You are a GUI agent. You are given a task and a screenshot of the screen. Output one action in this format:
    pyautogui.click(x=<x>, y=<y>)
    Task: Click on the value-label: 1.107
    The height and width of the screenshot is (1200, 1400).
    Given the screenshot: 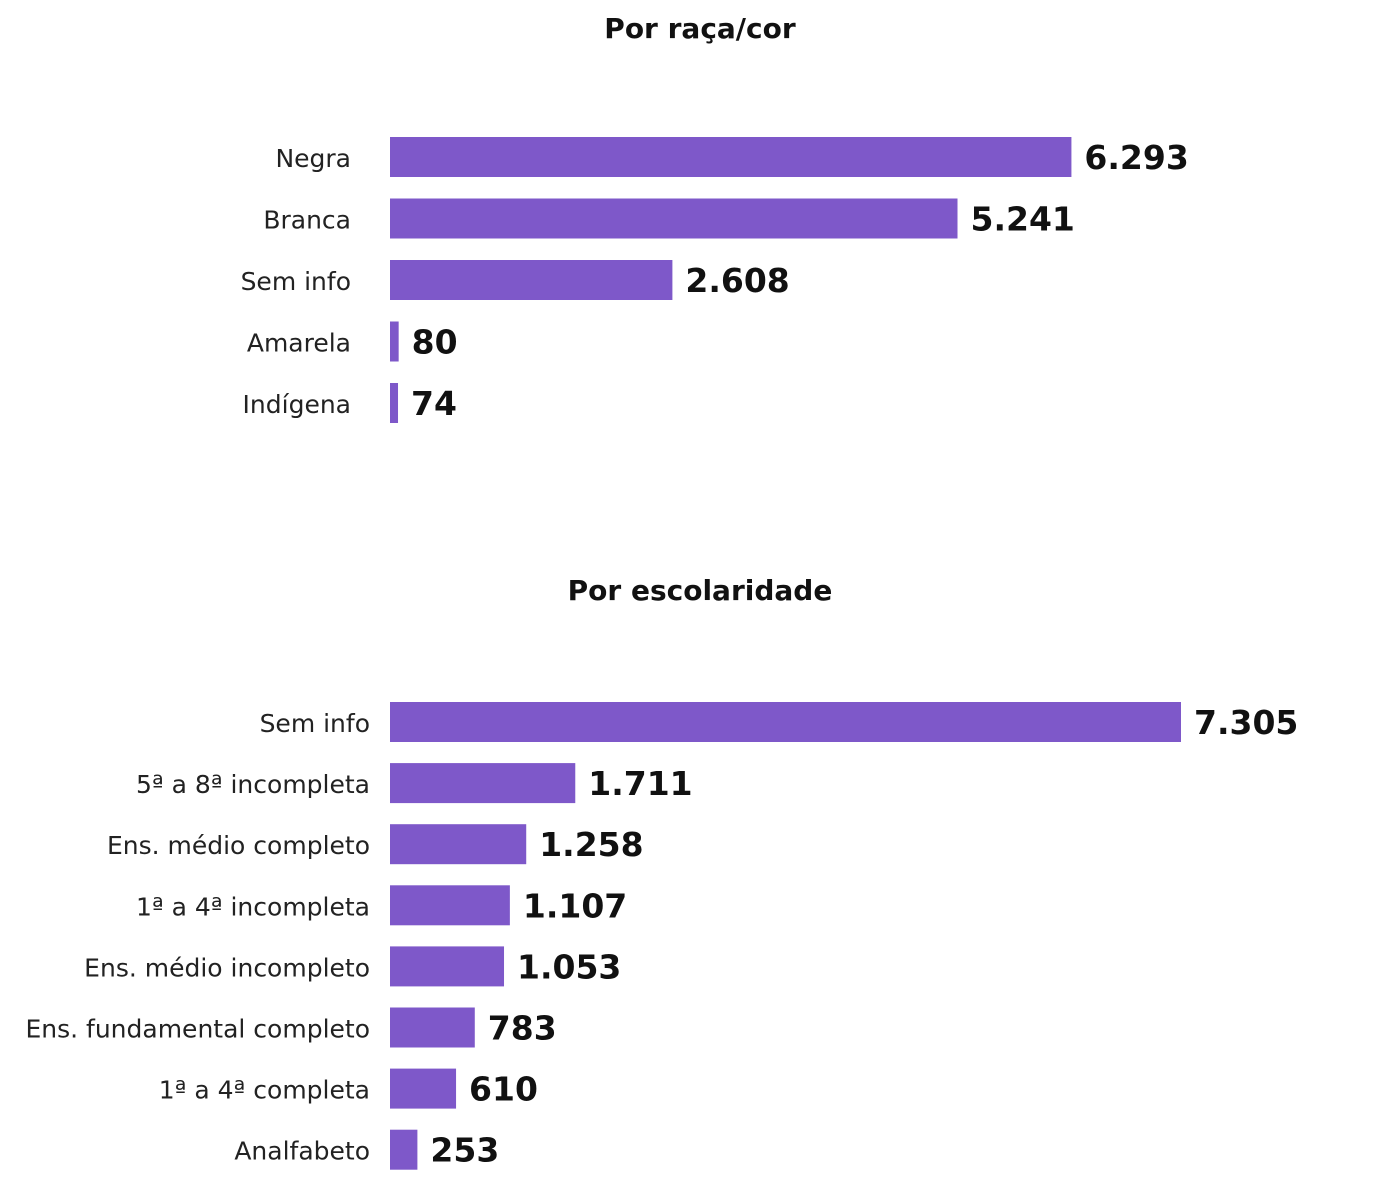 What is the action you would take?
    pyautogui.click(x=575, y=905)
    